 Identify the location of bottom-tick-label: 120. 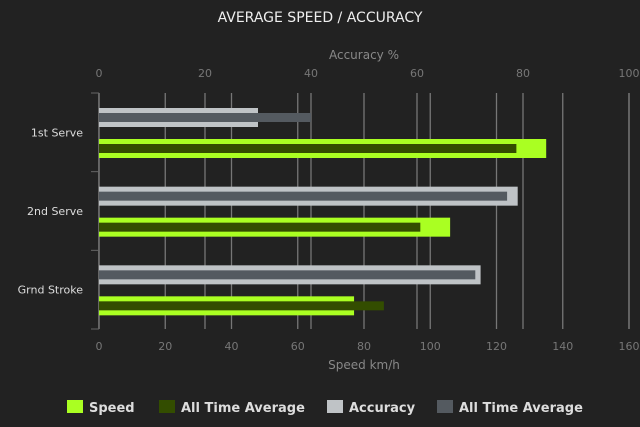
(496, 346).